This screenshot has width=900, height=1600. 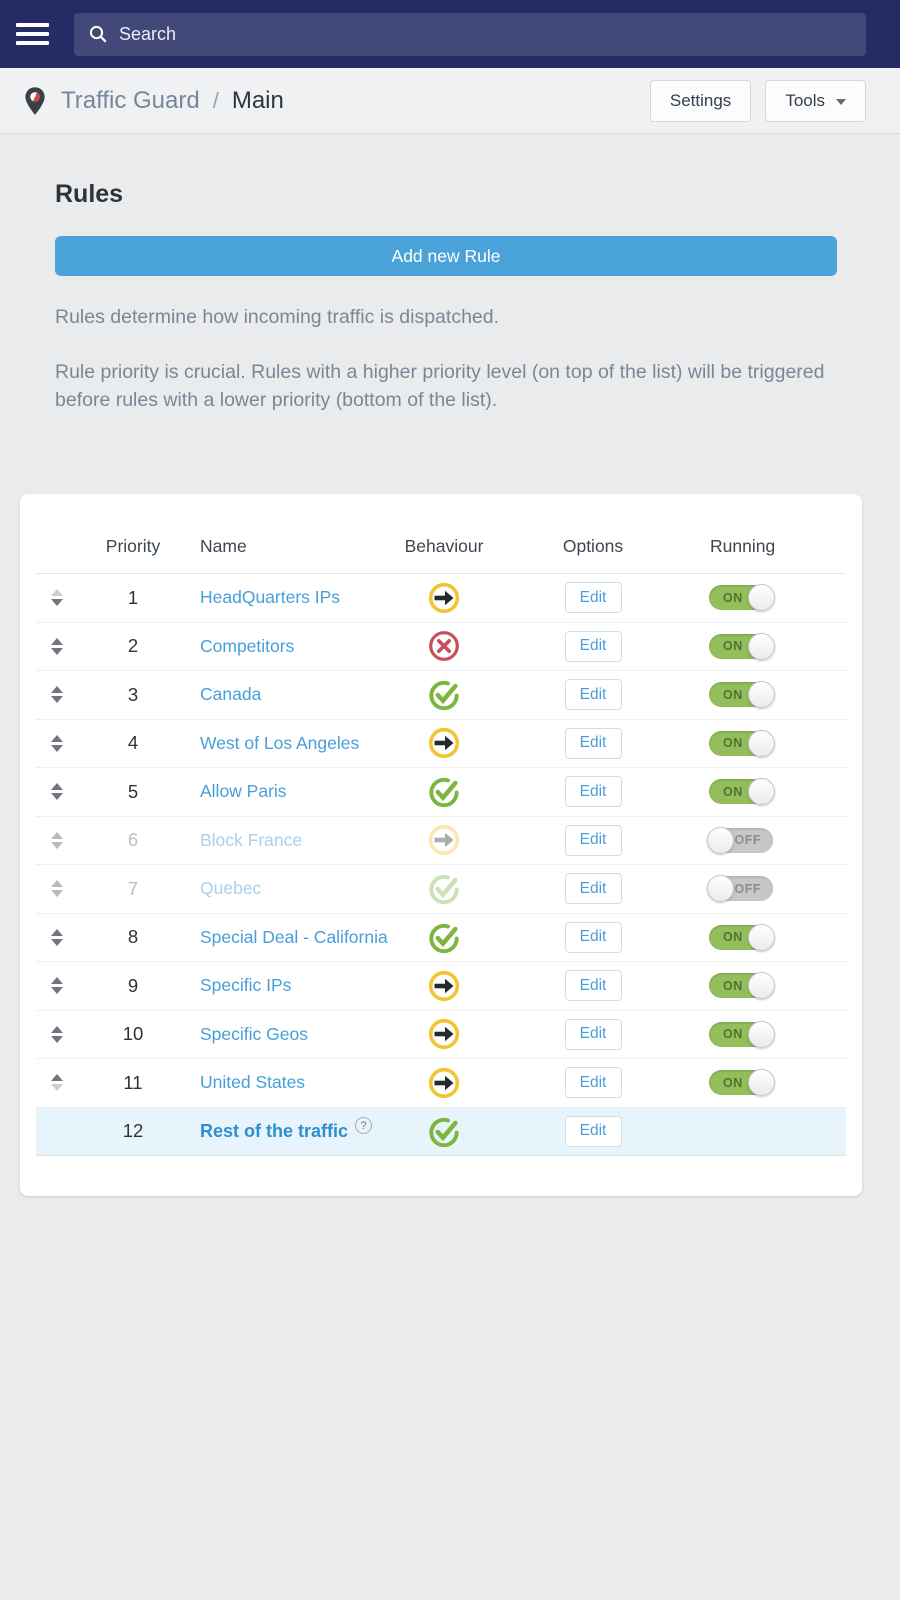 I want to click on settings-button: Settings, so click(x=700, y=100).